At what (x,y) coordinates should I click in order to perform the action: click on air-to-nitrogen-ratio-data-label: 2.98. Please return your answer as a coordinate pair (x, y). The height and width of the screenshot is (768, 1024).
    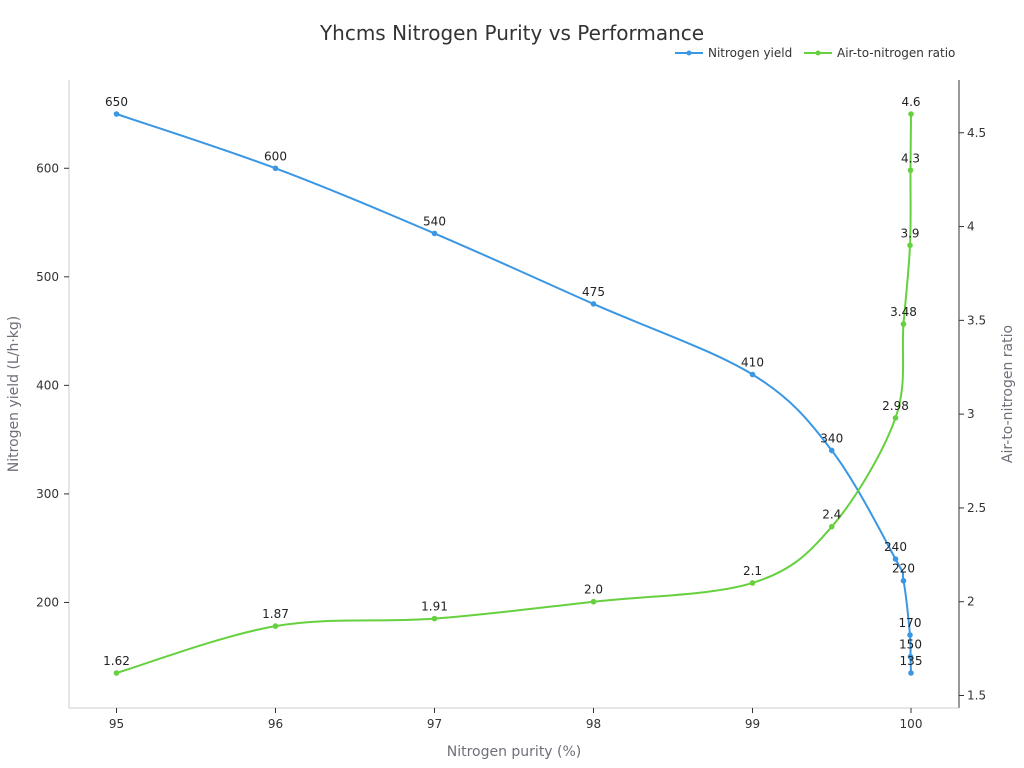
    Looking at the image, I should click on (895, 406).